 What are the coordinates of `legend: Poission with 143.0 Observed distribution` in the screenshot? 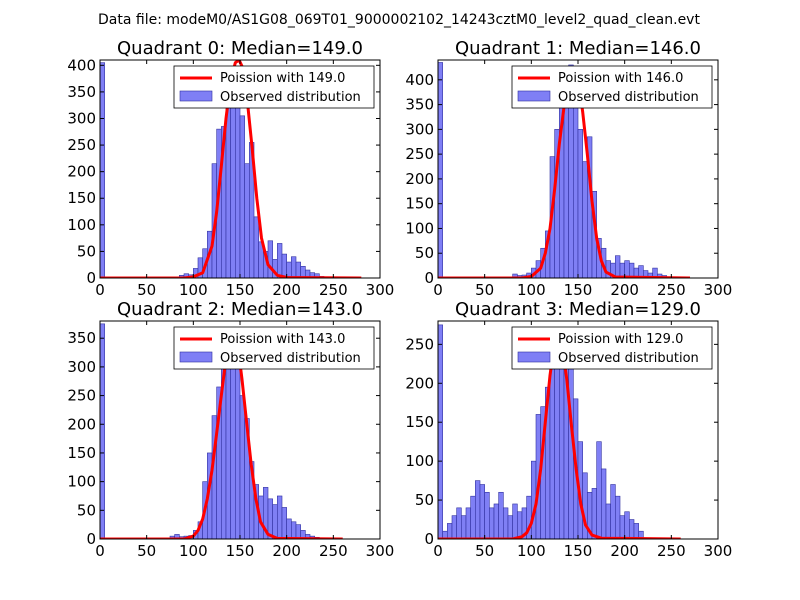 It's located at (274, 348).